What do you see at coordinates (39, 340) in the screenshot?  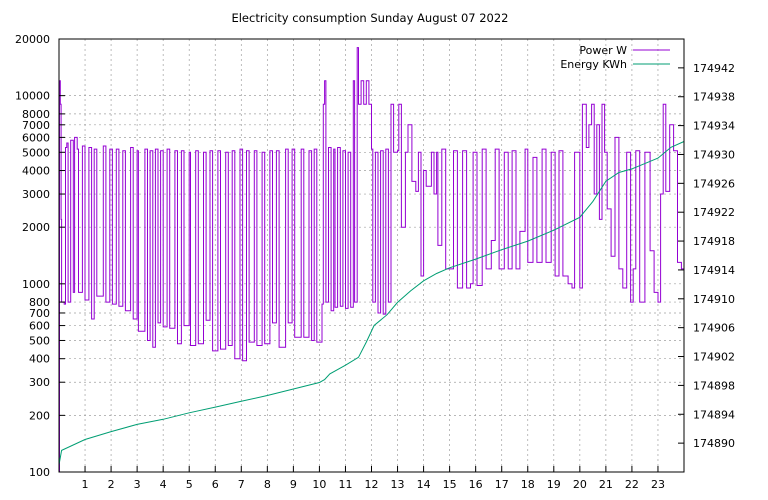 I see `y-tick-label: 500` at bounding box center [39, 340].